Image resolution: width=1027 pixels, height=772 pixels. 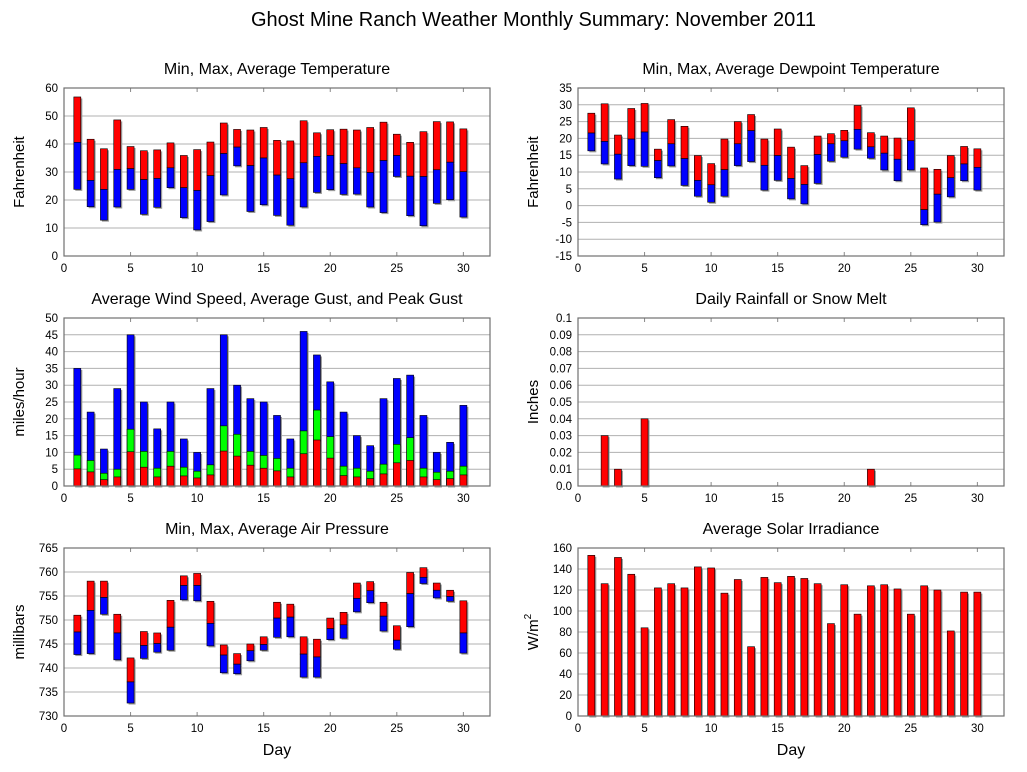 I want to click on y-axis-label: Fahrenheit, so click(x=533, y=171).